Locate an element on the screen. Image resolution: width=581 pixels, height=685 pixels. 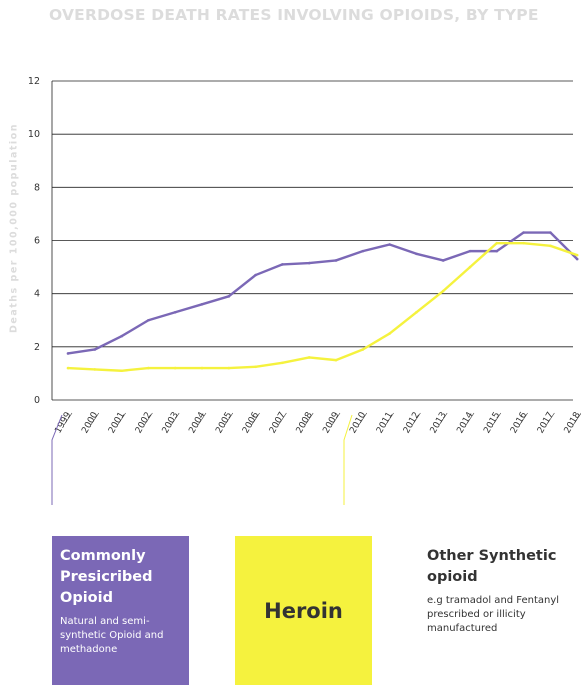
x-tick-label: 2014 is located at coordinates (465, 422).